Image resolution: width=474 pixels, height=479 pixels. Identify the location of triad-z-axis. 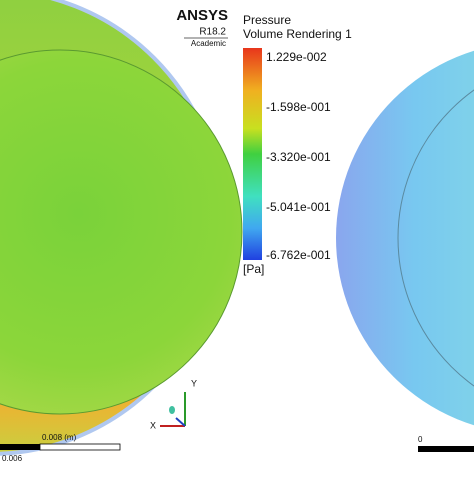
(180, 422).